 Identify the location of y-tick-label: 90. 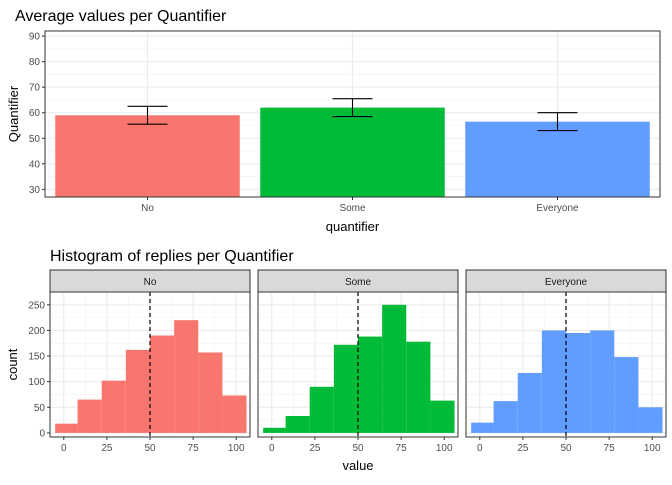
(35, 37).